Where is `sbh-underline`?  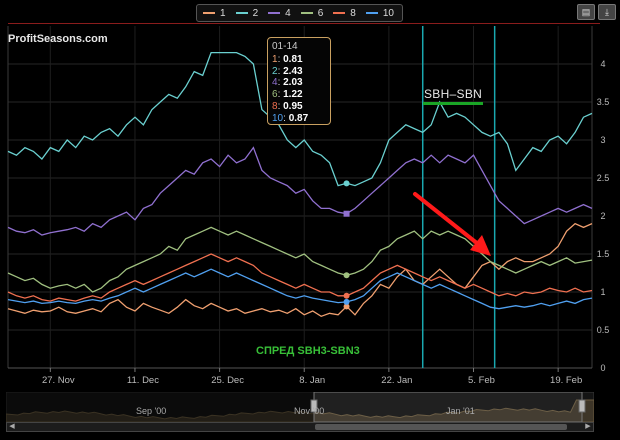
sbh-underline is located at coordinates (453, 103).